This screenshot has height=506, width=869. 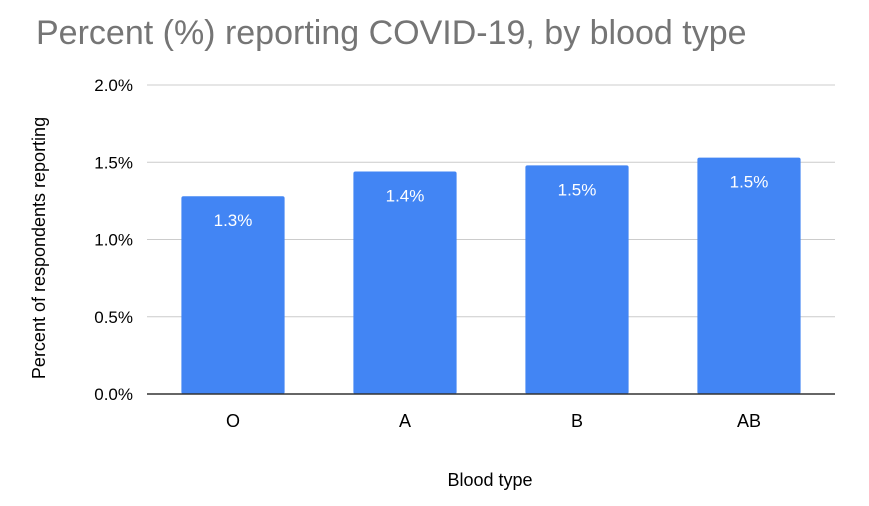 What do you see at coordinates (113, 317) in the screenshot?
I see `y-tick-label: 0.5%` at bounding box center [113, 317].